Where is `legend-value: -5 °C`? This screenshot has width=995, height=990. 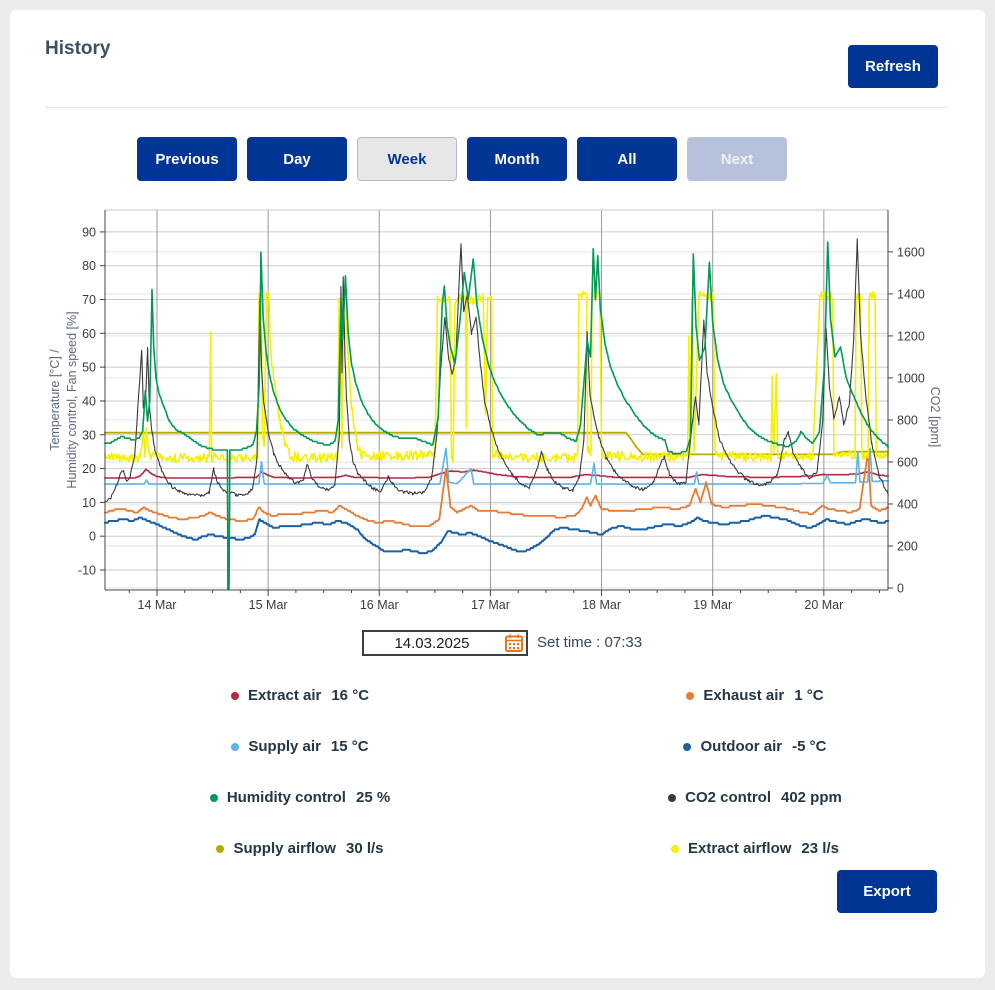 legend-value: -5 °C is located at coordinates (809, 746).